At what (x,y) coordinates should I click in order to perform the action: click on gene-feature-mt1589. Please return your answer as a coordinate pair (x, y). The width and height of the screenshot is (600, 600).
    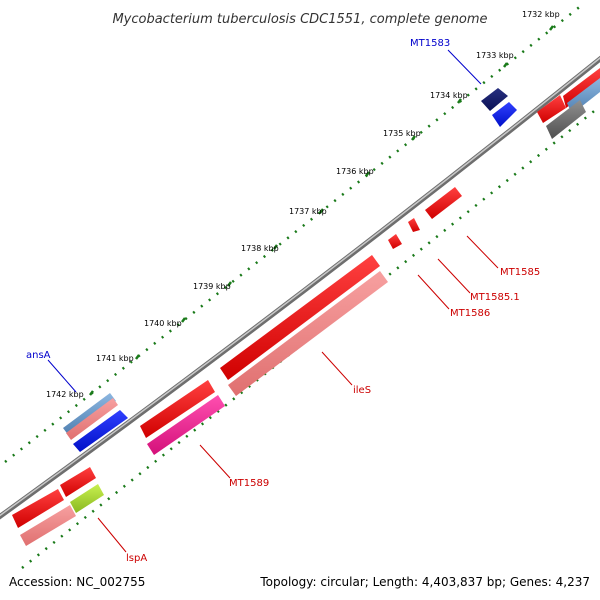
    Looking at the image, I should click on (177, 409).